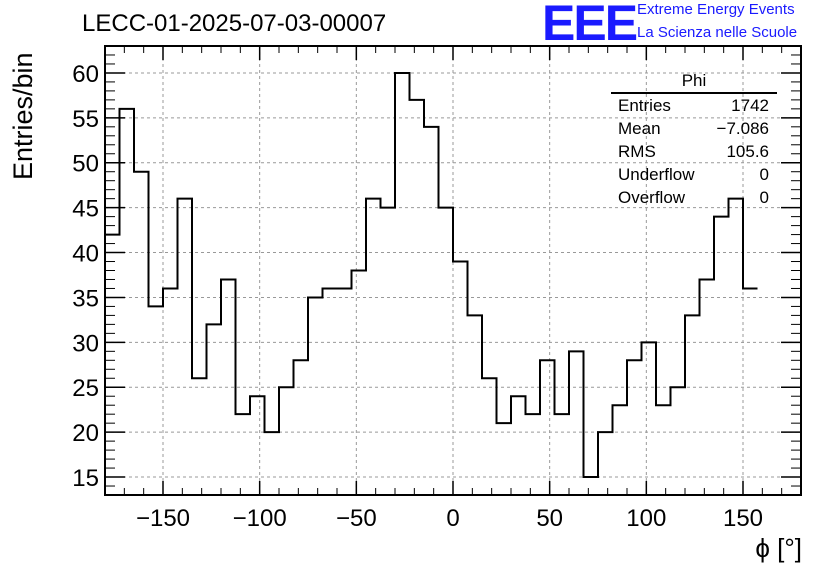  Describe the element at coordinates (717, 32) in the screenshot. I see `logo-line-2: La Scienza nelle Scuole` at that location.